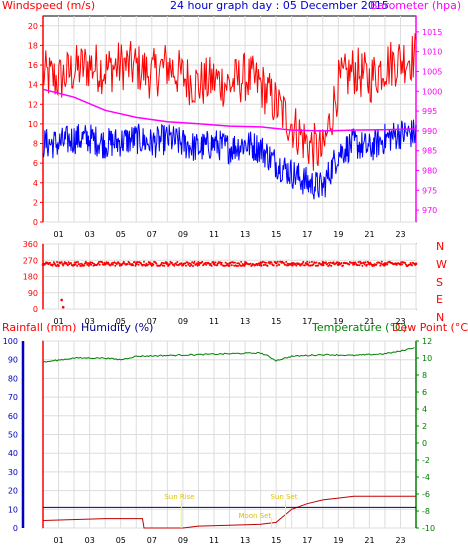 The height and width of the screenshot is (555, 468). Describe the element at coordinates (307, 234) in the screenshot. I see `wind-panel-xtick-label: 17` at that location.